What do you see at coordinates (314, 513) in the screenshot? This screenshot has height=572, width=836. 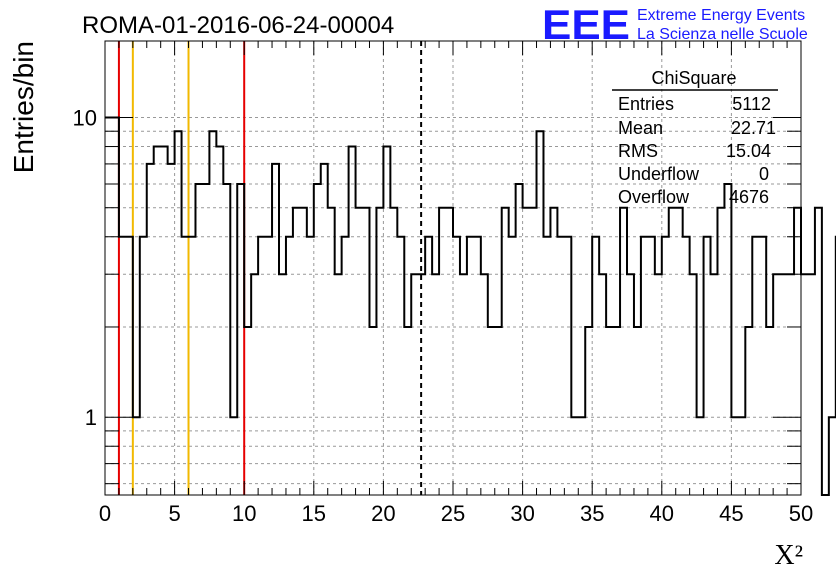 I see `x-tick-label: 15` at bounding box center [314, 513].